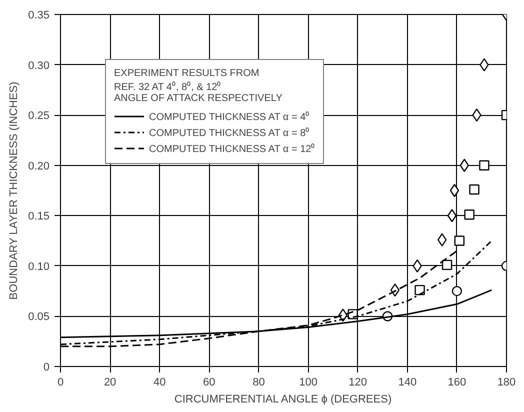 The image size is (524, 412). What do you see at coordinates (506, 382) in the screenshot?
I see `x-tick-label: 180` at bounding box center [506, 382].